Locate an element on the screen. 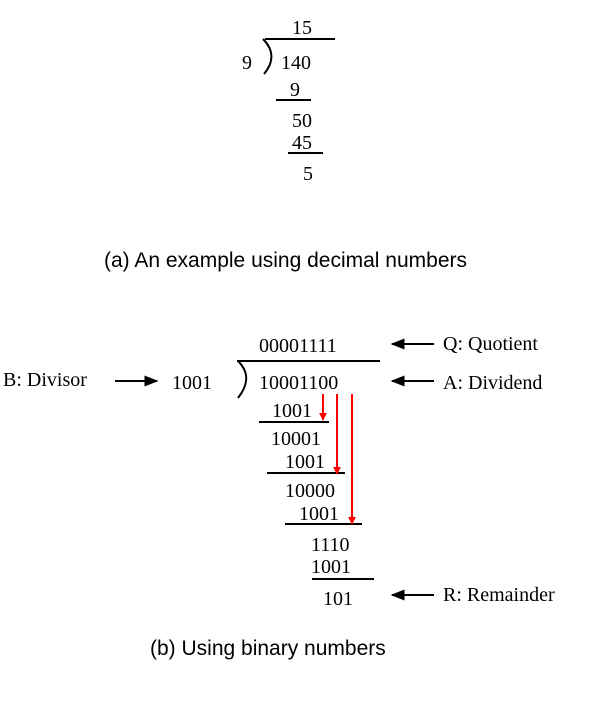 The width and height of the screenshot is (599, 711). divisor-label: B: Divisor is located at coordinates (45, 380).